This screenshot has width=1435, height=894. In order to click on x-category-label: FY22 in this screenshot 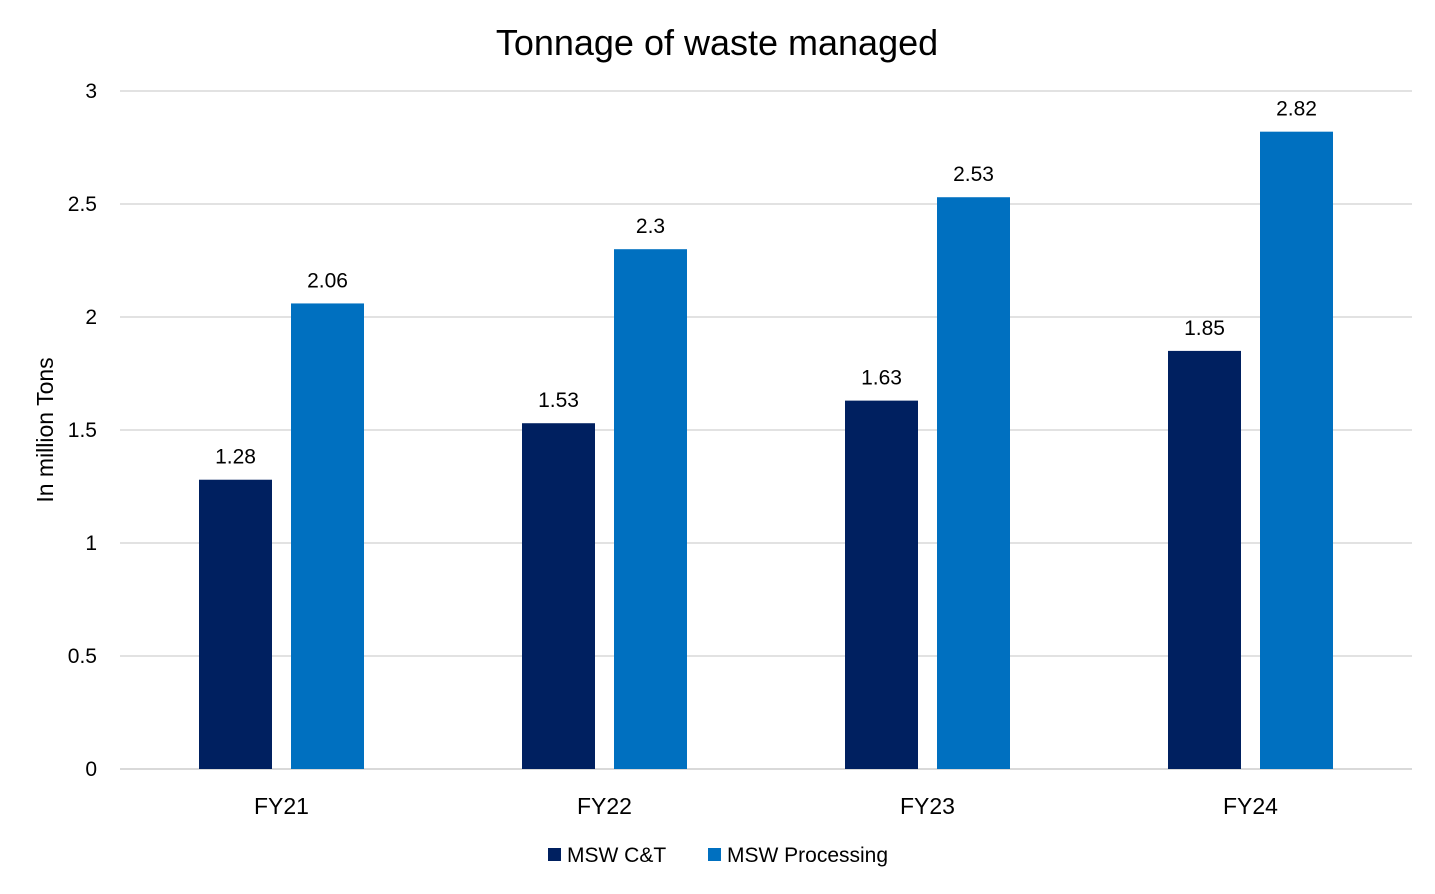, I will do `click(604, 806)`.